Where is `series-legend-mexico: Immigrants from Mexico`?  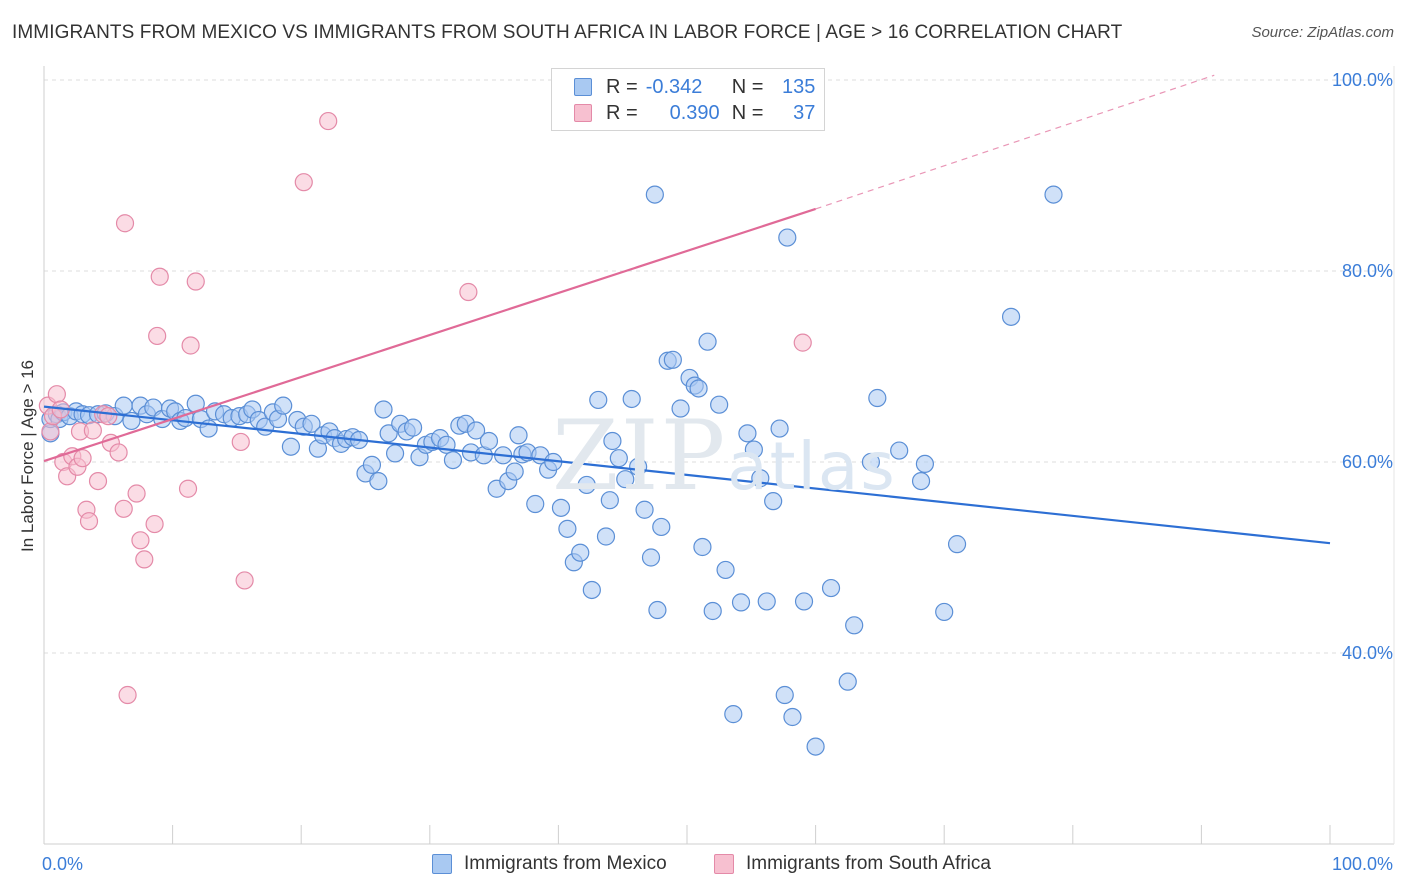 series-legend-mexico: Immigrants from Mexico is located at coordinates (549, 864).